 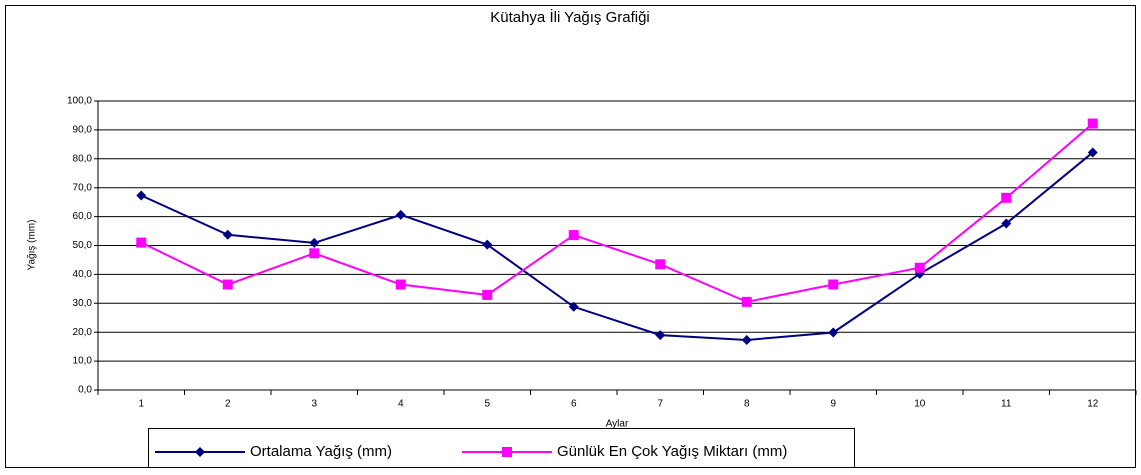 What do you see at coordinates (321, 451) in the screenshot?
I see `legend-label: Ortalama Yağış (mm)` at bounding box center [321, 451].